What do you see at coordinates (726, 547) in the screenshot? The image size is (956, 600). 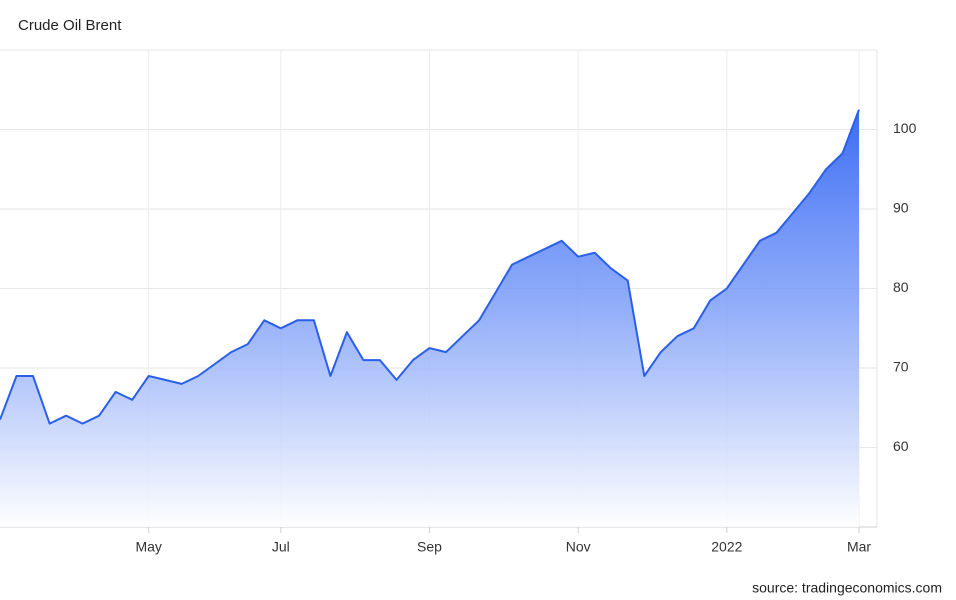 I see `x-tick-label: 2022` at bounding box center [726, 547].